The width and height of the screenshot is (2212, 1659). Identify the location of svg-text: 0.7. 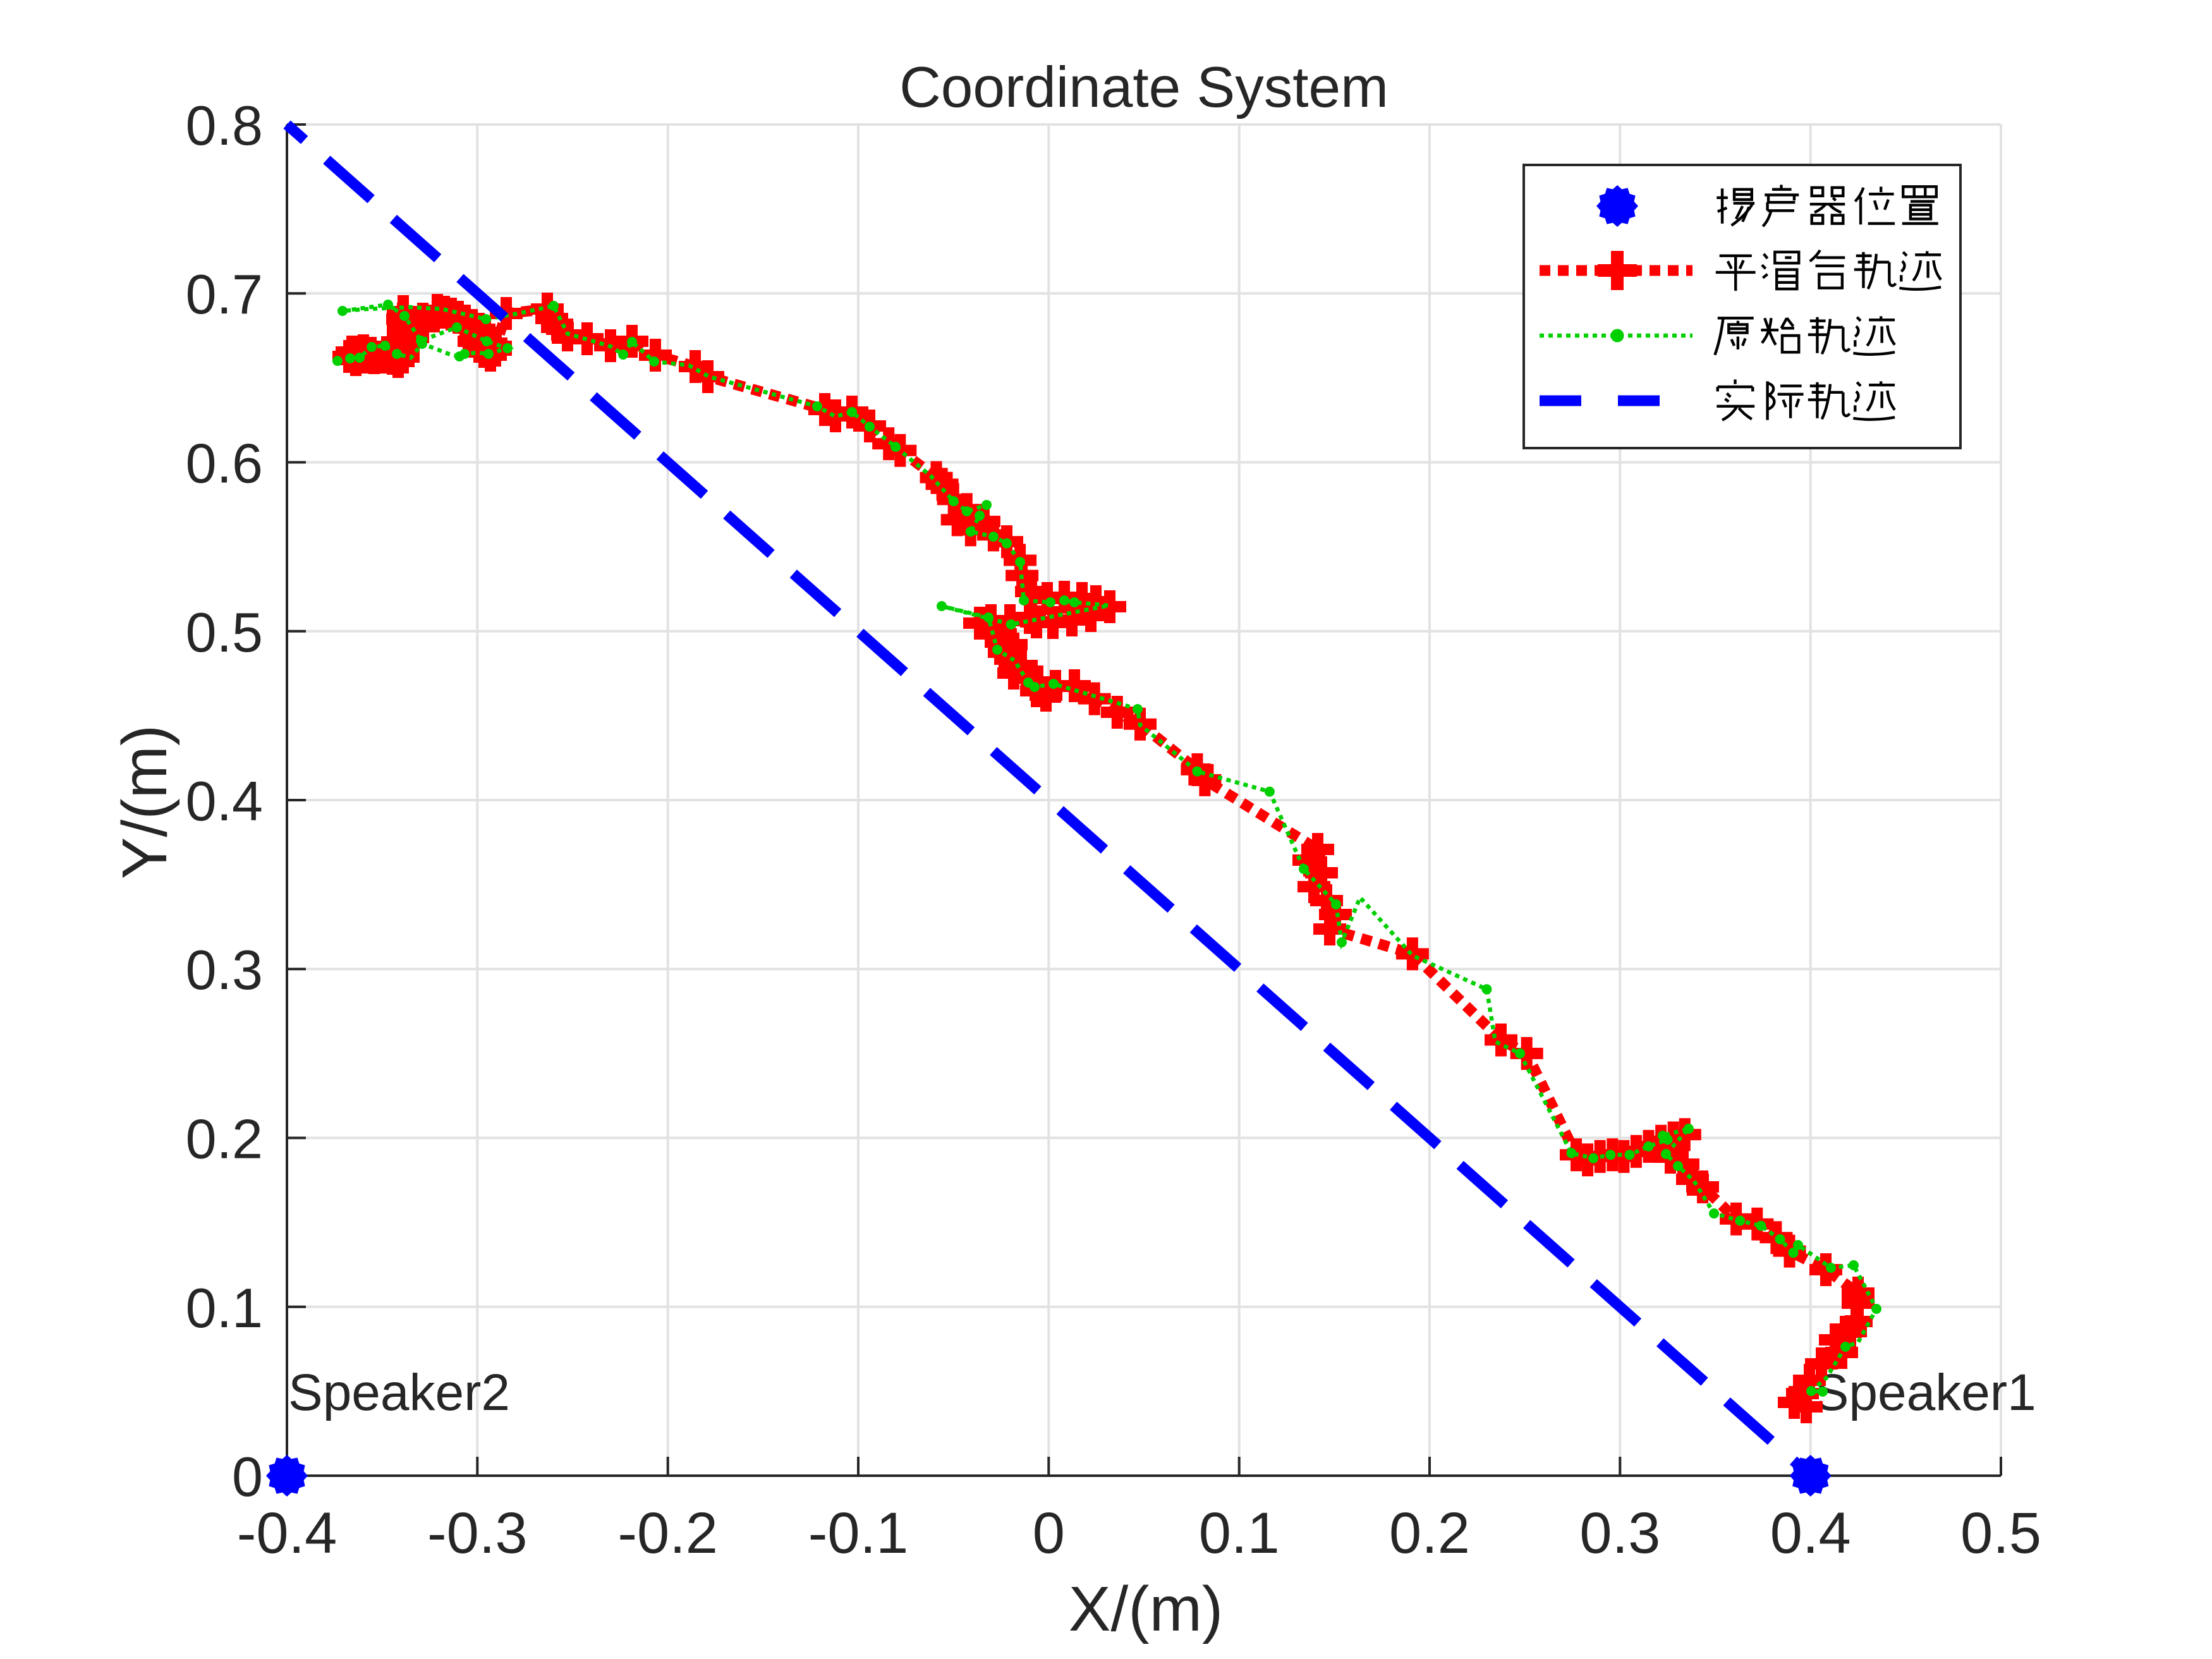
(224, 294).